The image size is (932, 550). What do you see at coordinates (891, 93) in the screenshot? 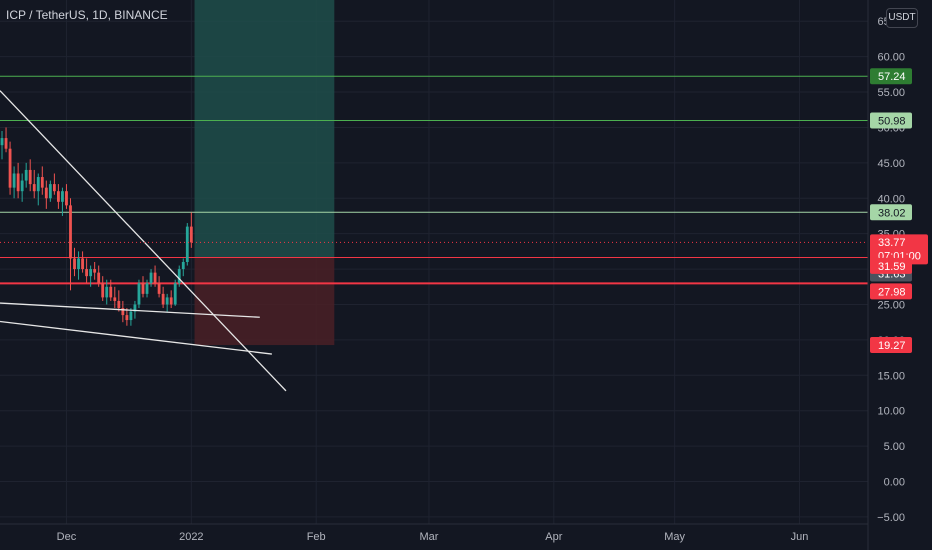
I see `y-tick-label: 55.00` at bounding box center [891, 93].